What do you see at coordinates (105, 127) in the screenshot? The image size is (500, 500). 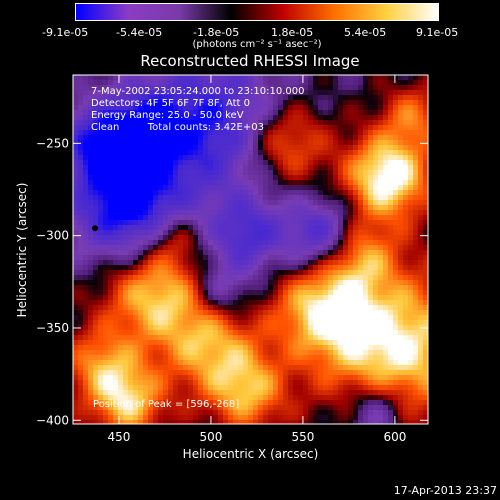 I see `algorithm-text: Clean` at bounding box center [105, 127].